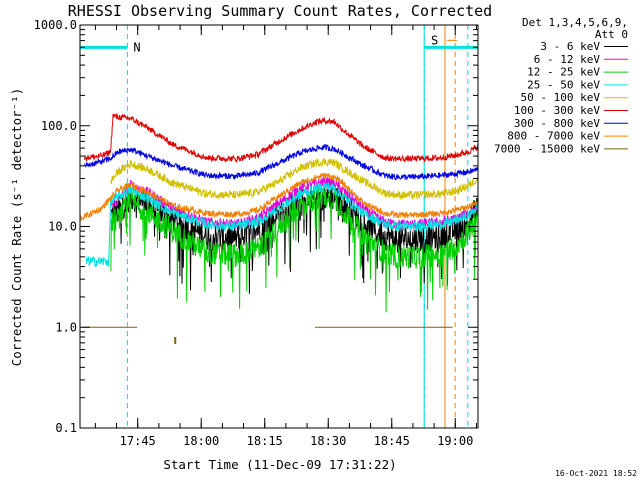  What do you see at coordinates (66, 327) in the screenshot?
I see `y-tick-label: 1.0` at bounding box center [66, 327].